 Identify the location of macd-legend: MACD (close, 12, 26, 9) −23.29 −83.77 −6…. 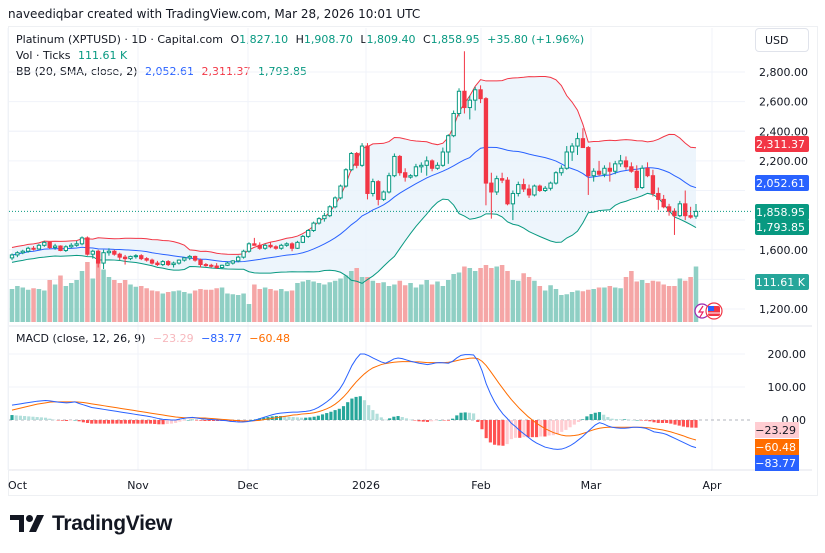
(155, 338).